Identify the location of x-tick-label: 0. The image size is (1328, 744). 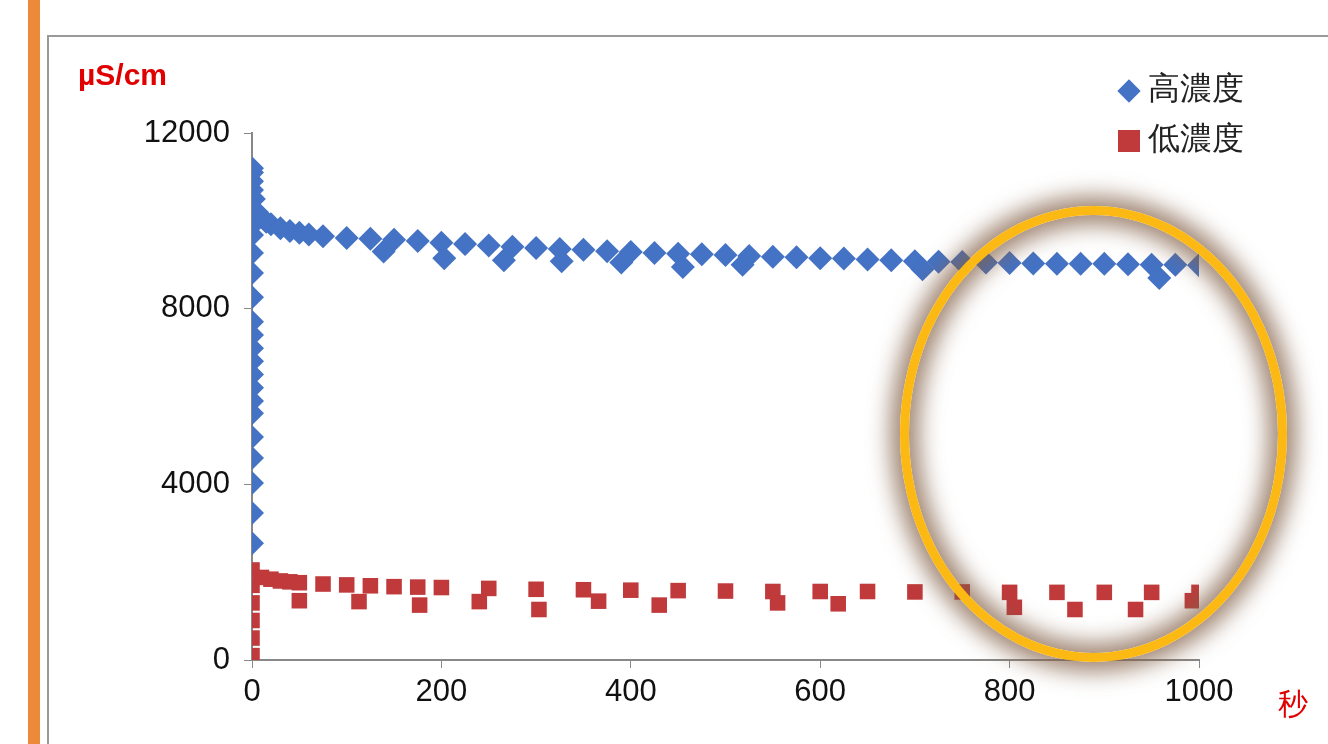
(252, 691).